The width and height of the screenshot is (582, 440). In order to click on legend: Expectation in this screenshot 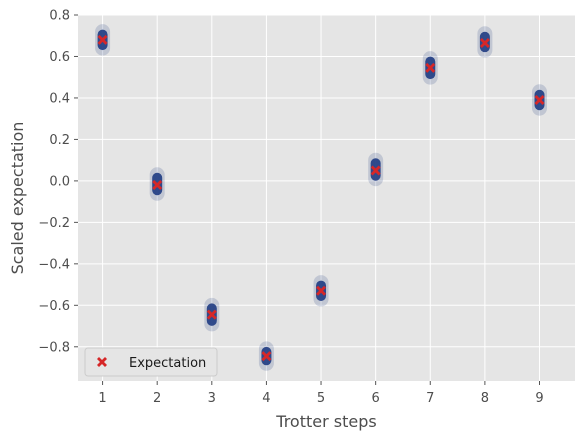, I will do `click(151, 362)`.